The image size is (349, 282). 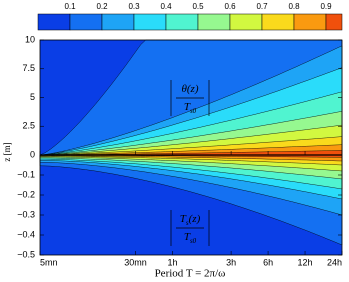 I want to click on annotation: θ(z), so click(x=189, y=89).